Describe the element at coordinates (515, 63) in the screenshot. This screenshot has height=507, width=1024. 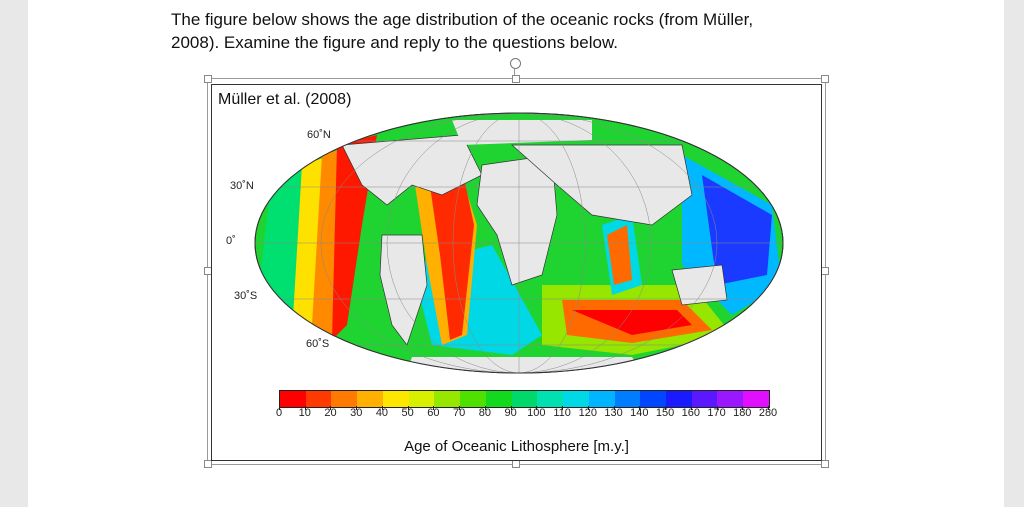
I see `rotate-handle-icon` at that location.